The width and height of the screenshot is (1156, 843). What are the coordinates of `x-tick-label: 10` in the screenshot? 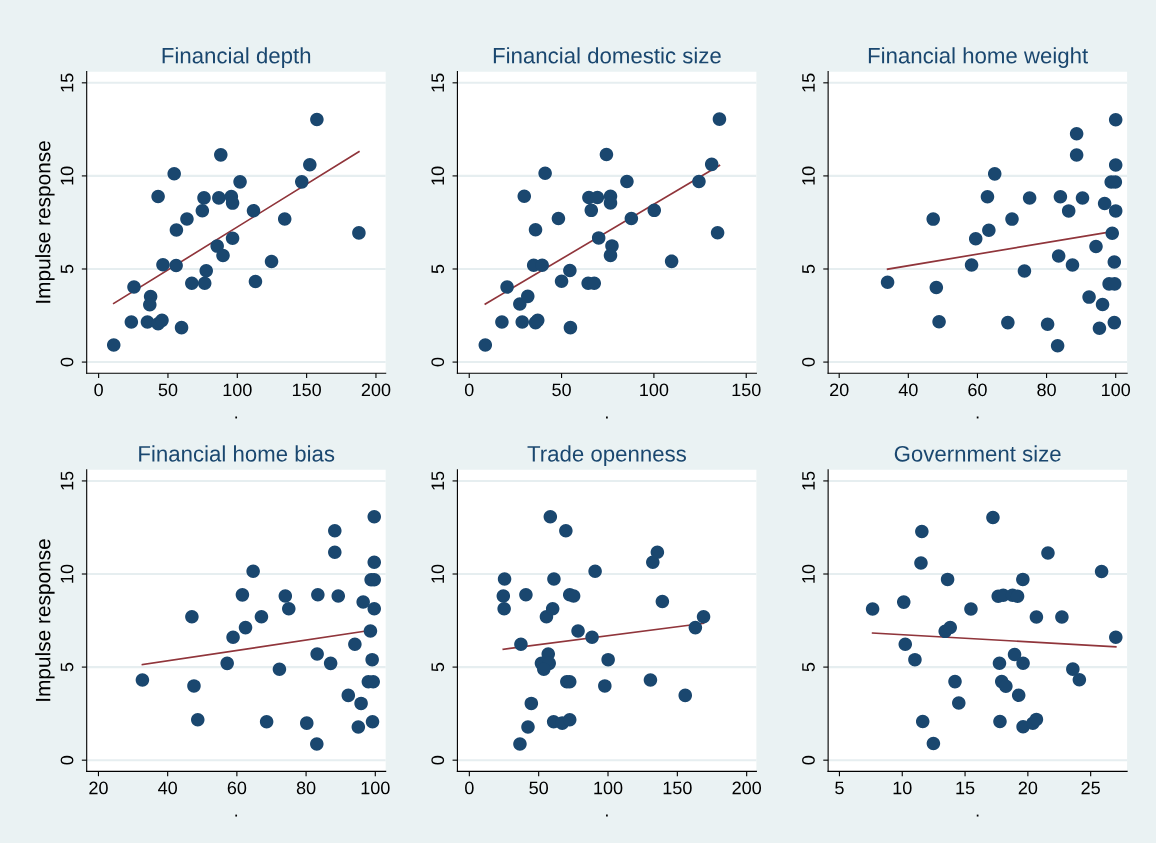 It's located at (902, 788).